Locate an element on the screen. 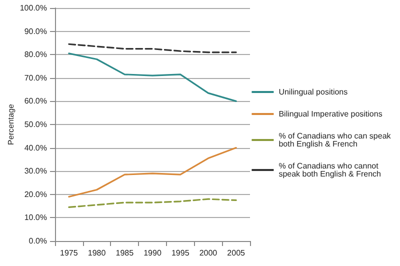 The width and height of the screenshot is (400, 266). y-tick-label: 40.0% is located at coordinates (35, 147).